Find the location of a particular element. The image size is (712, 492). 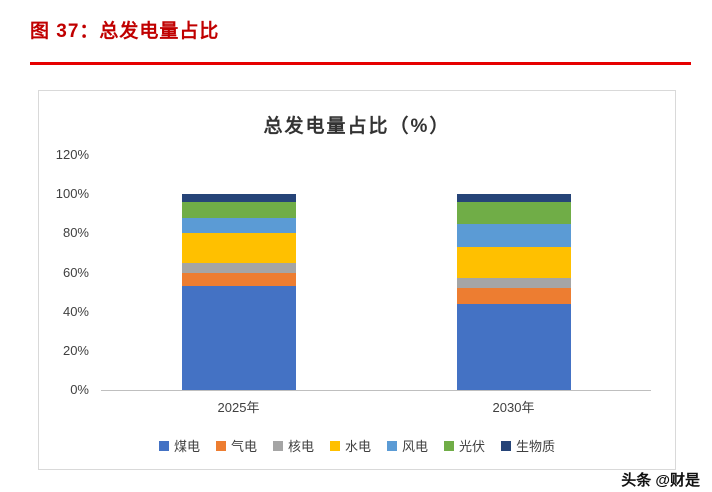

legend-item-光伏: 光伏 is located at coordinates (464, 445).